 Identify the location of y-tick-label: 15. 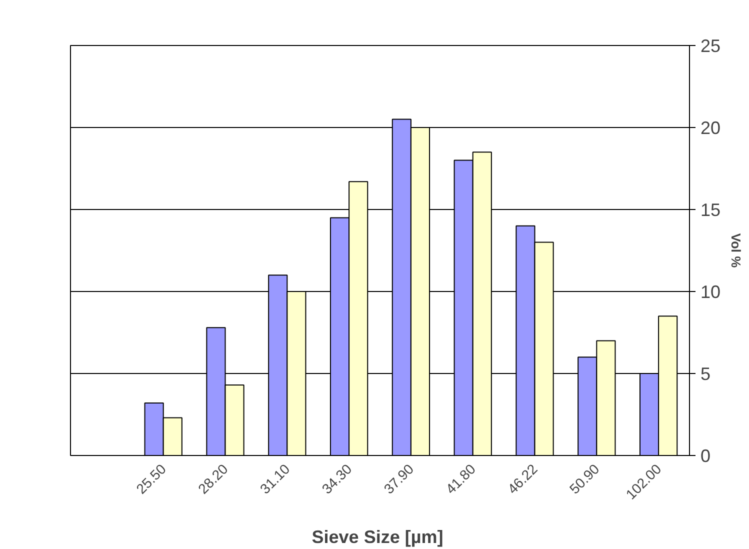
(710, 210).